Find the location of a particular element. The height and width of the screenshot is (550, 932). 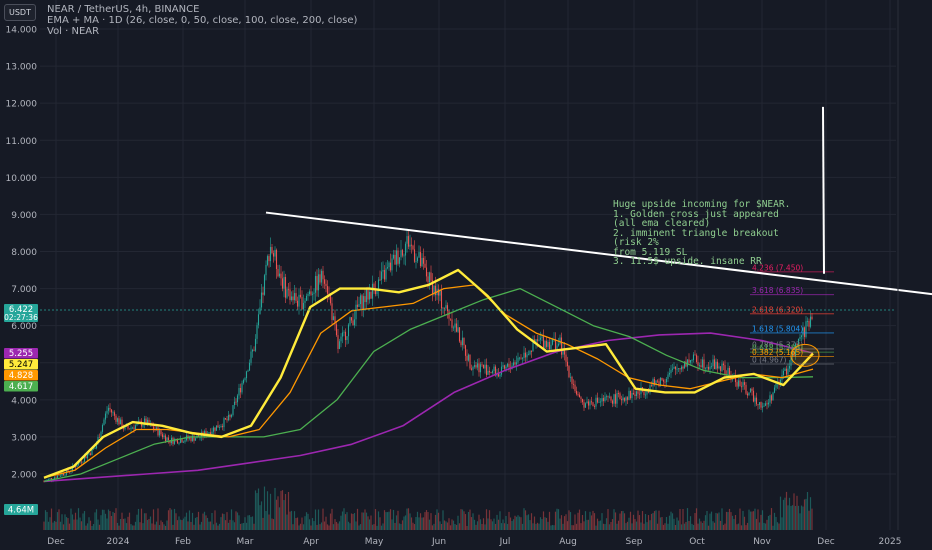

y-tick-label: 13.000 is located at coordinates (22, 68).